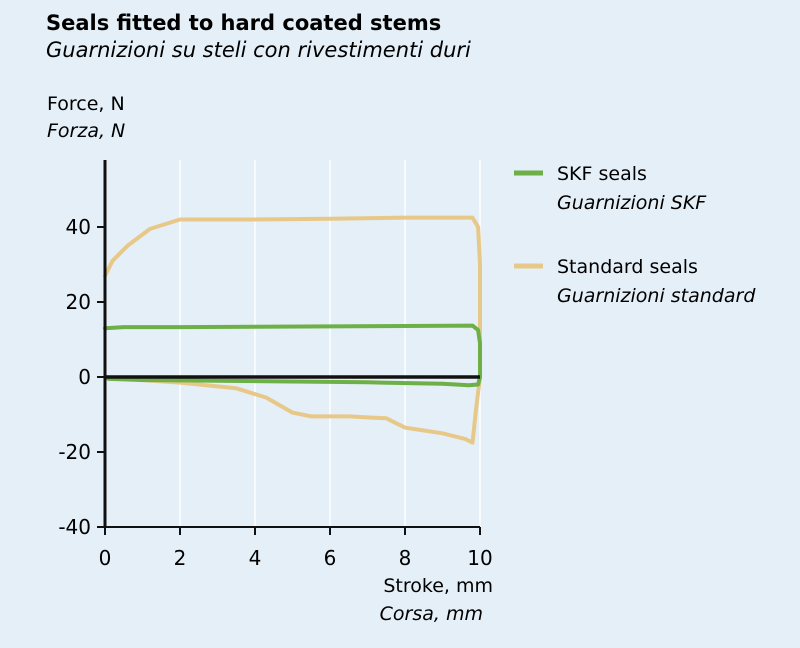 The image size is (800, 648). Describe the element at coordinates (243, 23) in the screenshot. I see `chart-title: Seals fitted to hard coated stems` at that location.